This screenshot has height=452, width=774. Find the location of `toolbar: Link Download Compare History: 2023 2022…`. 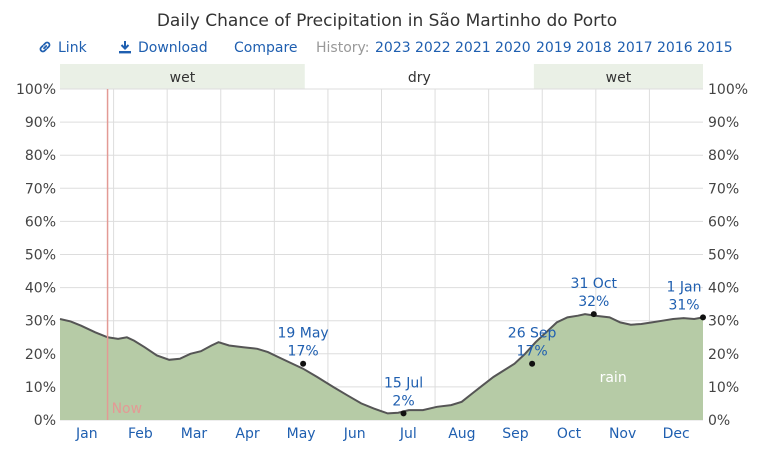

toolbar: Link Download Compare History: 2023 2022… is located at coordinates (387, 50).